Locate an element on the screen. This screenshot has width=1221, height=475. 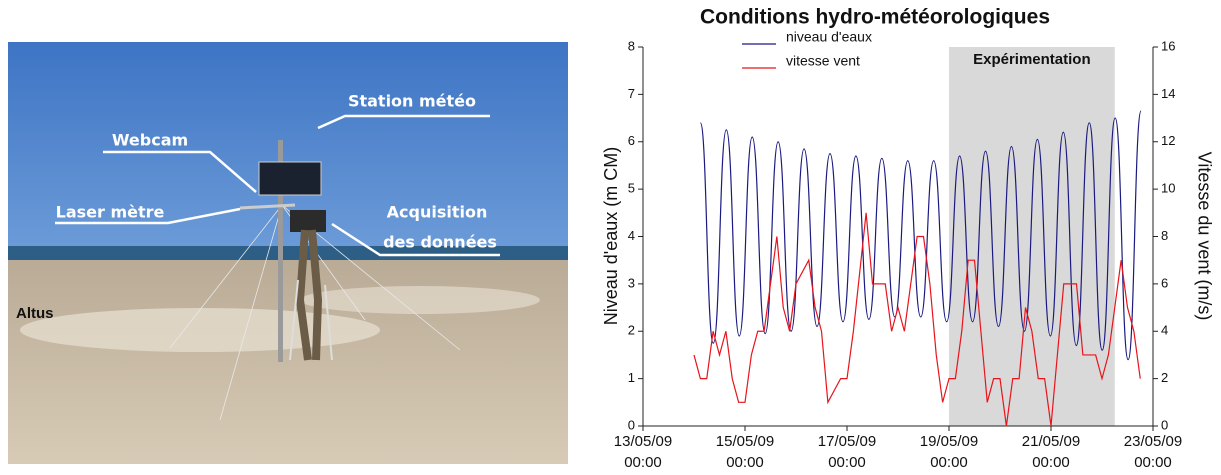
y-tick-label: 3 is located at coordinates (631, 282).